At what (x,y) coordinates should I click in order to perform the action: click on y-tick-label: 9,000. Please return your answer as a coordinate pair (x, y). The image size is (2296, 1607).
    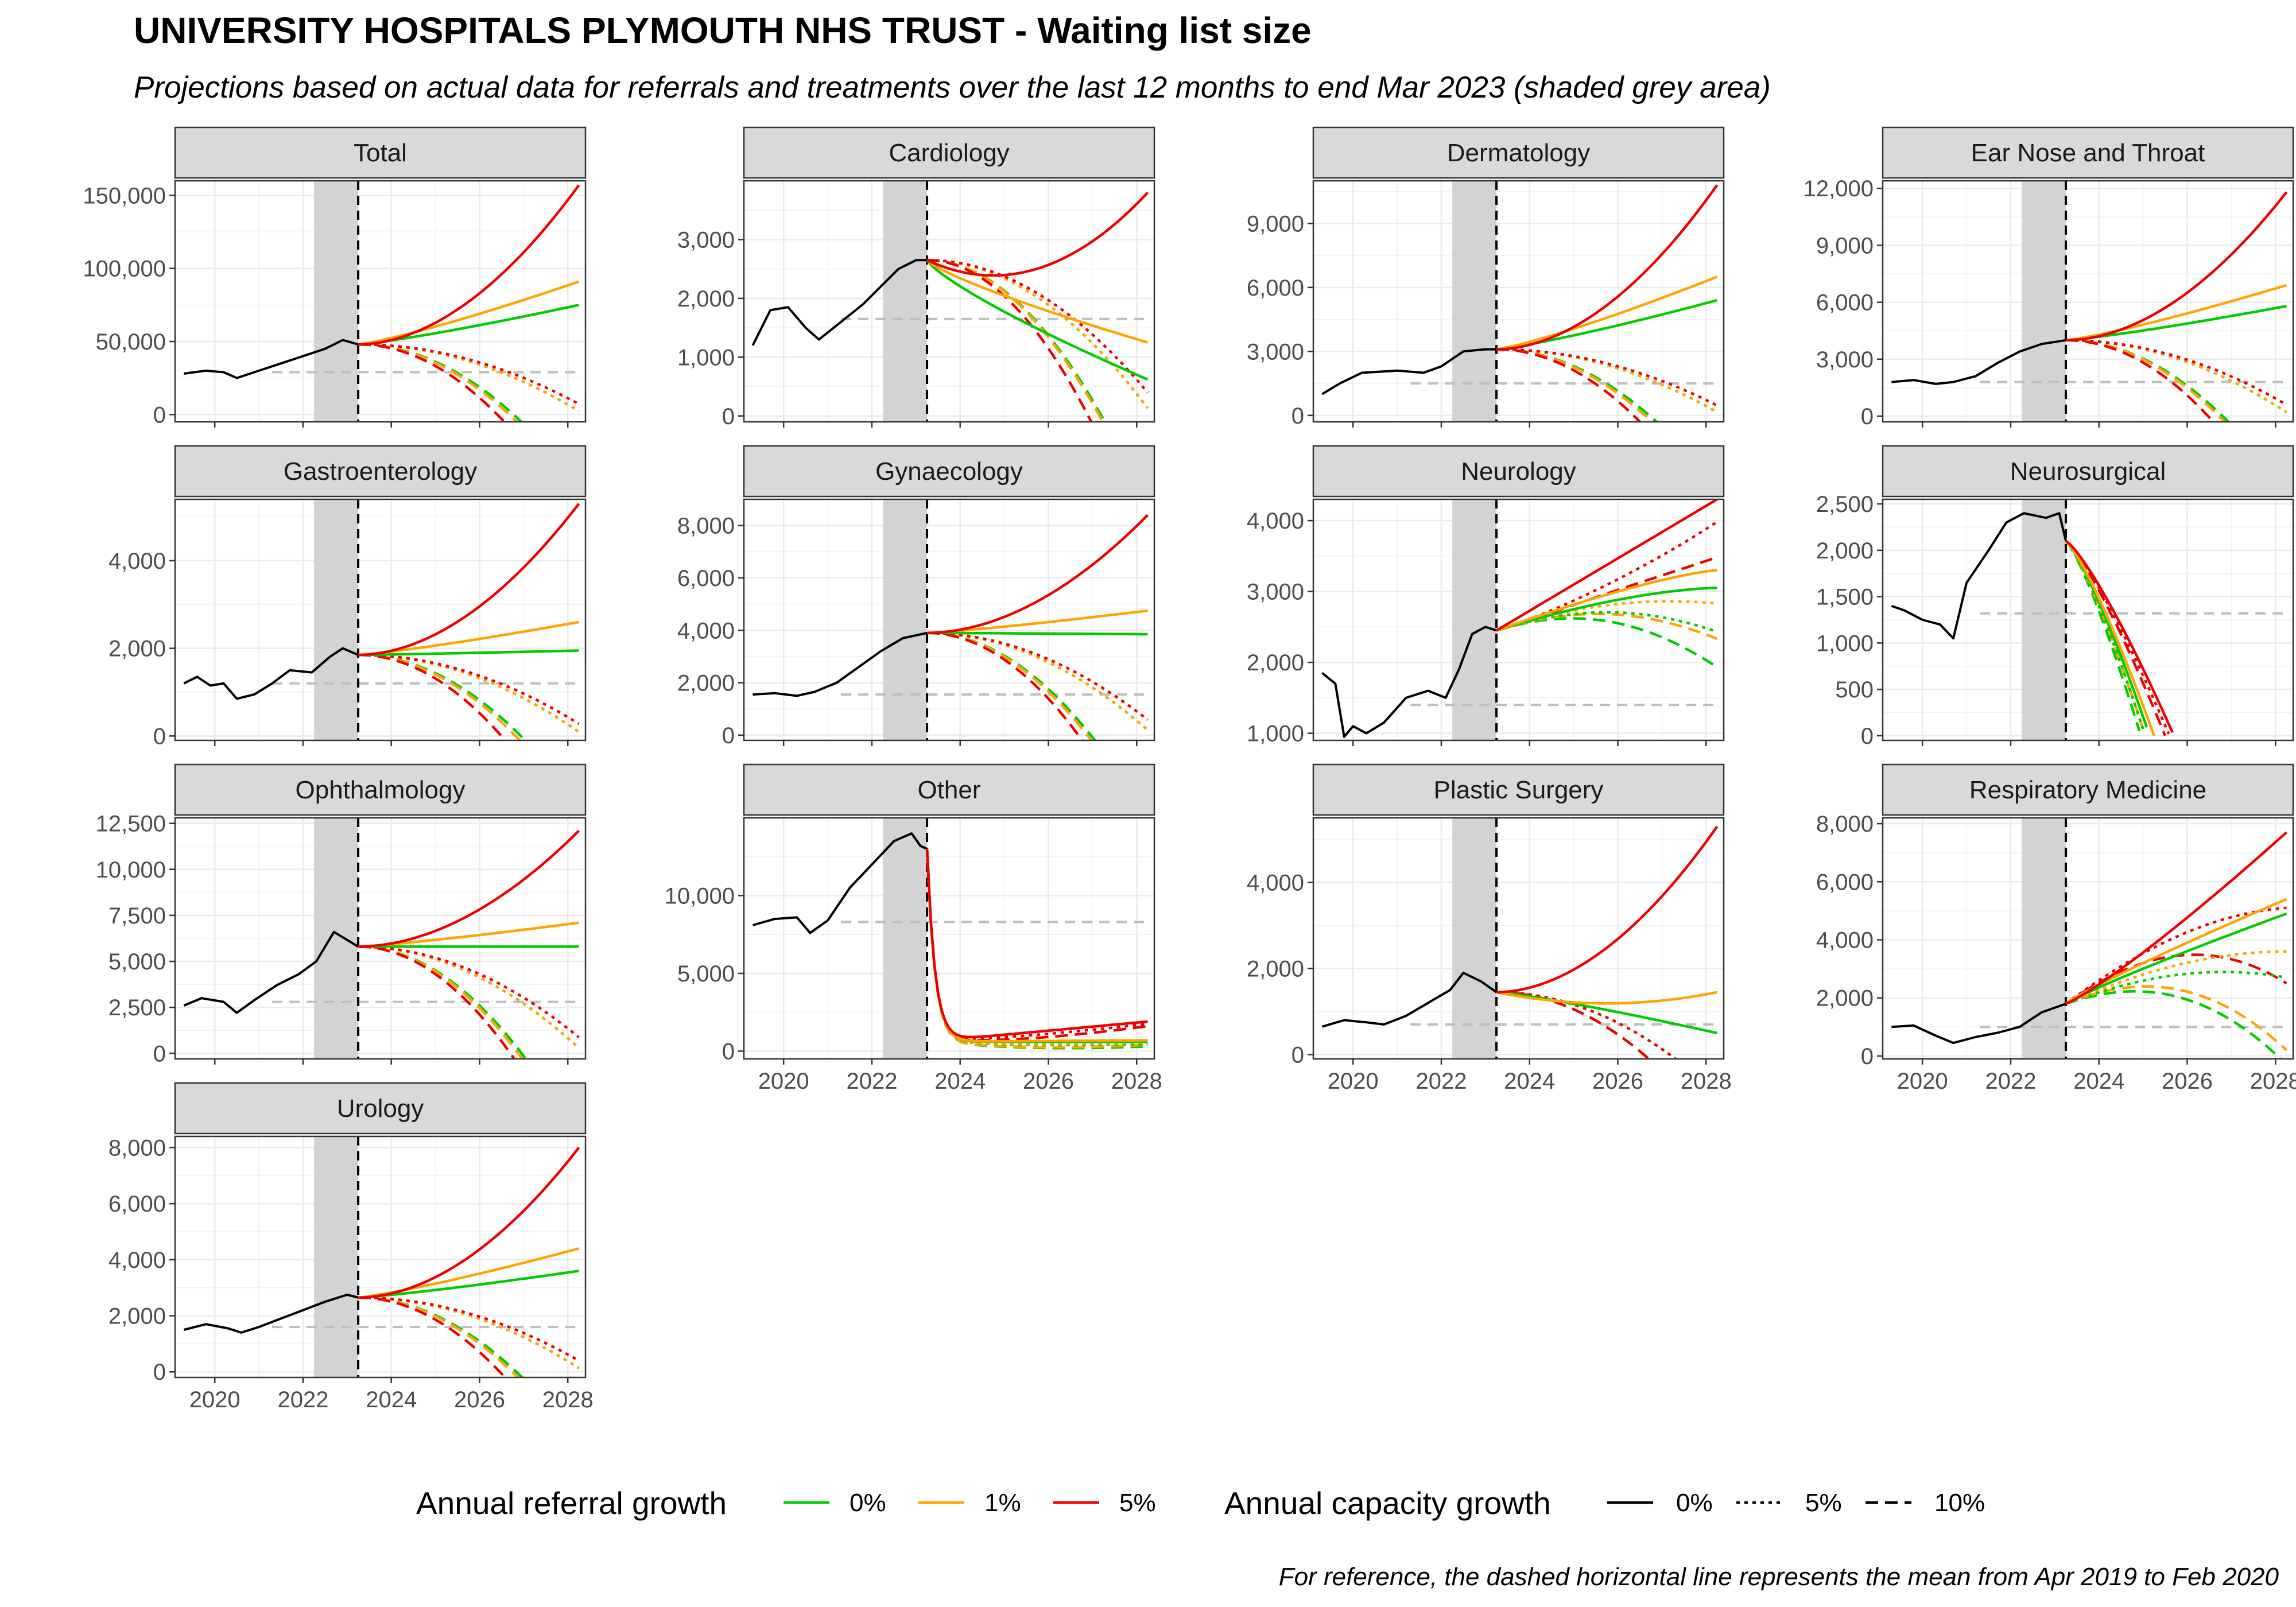
    Looking at the image, I should click on (1845, 245).